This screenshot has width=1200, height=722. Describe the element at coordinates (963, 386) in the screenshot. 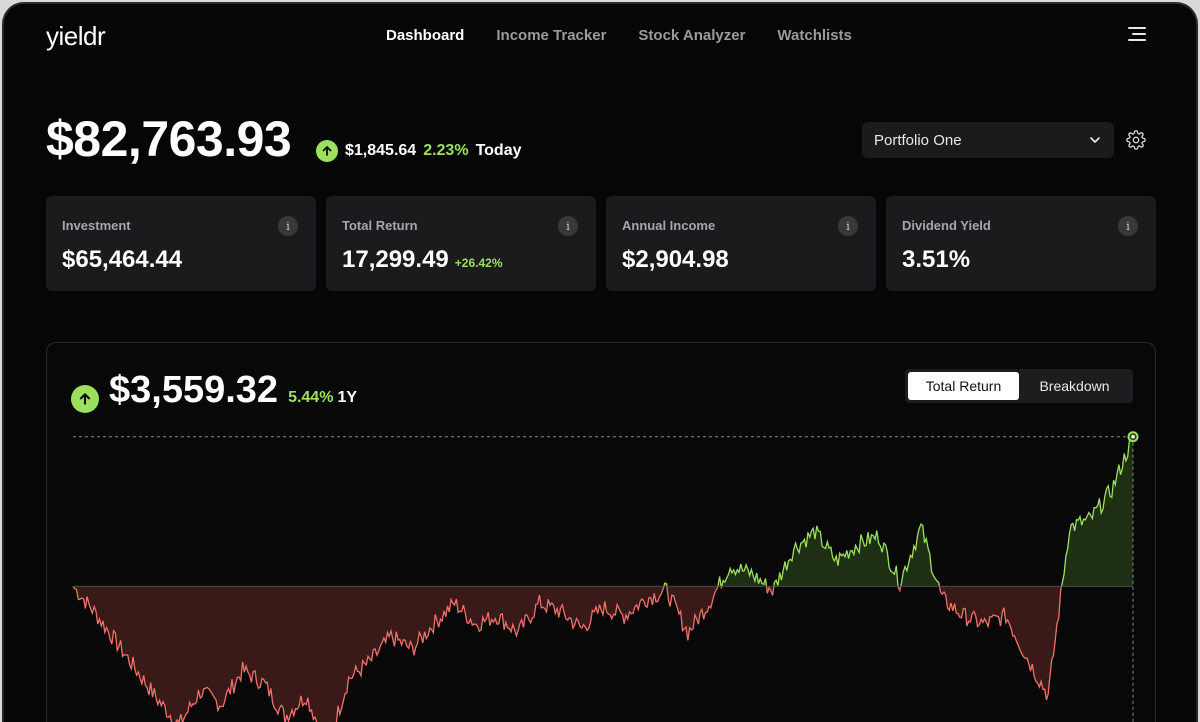

I see `tab-total-return: Total Return` at that location.